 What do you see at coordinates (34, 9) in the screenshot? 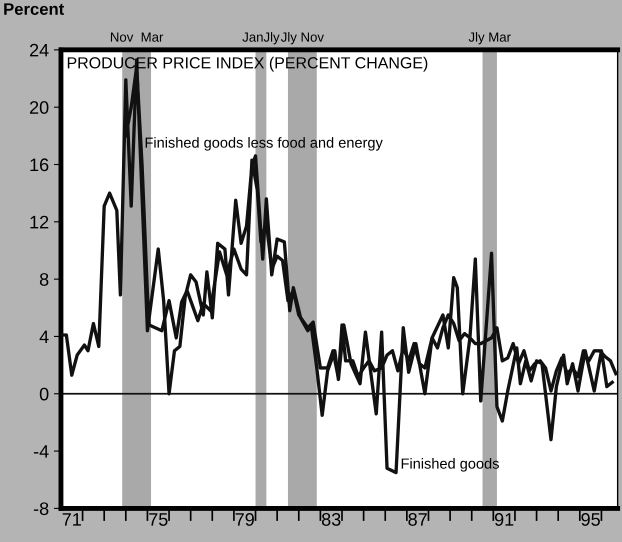
I see `y-axis-title: Percent` at bounding box center [34, 9].